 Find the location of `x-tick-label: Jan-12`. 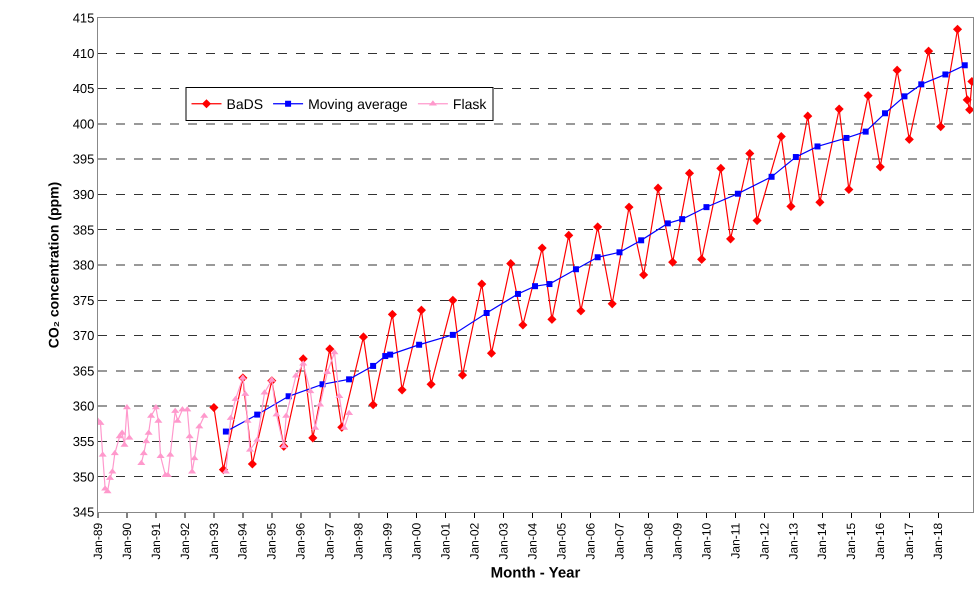

x-tick-label: Jan-12 is located at coordinates (764, 541).